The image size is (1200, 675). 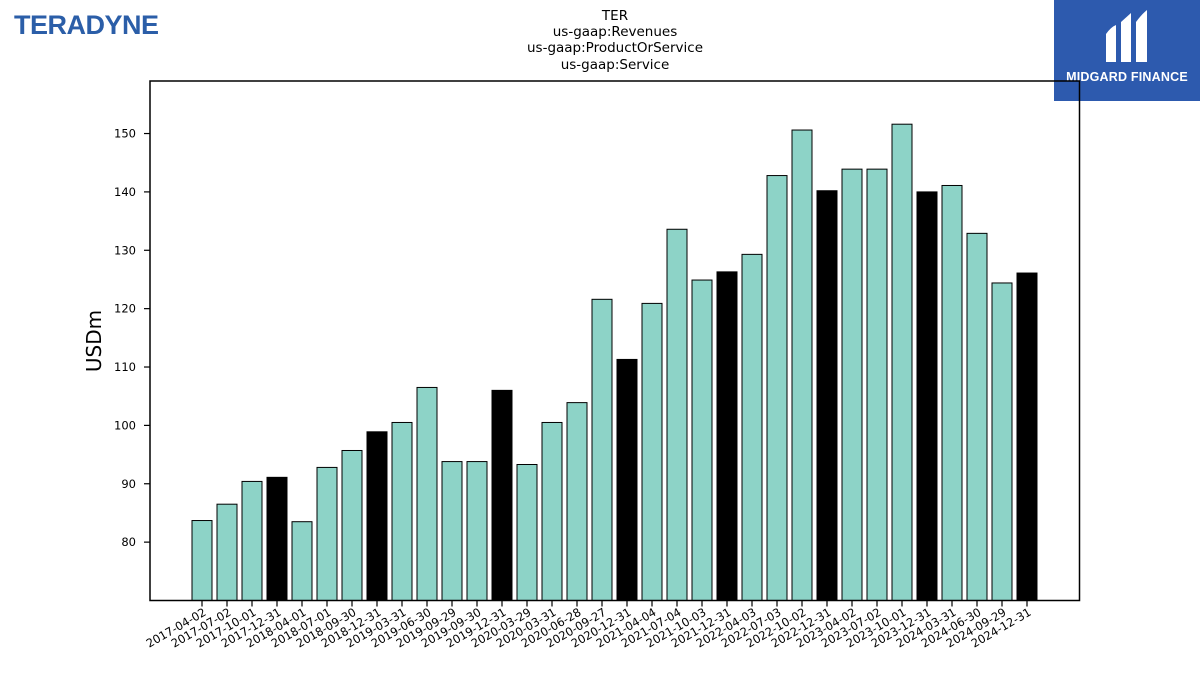 What do you see at coordinates (125, 367) in the screenshot?
I see `y-tick-label: 110` at bounding box center [125, 367].